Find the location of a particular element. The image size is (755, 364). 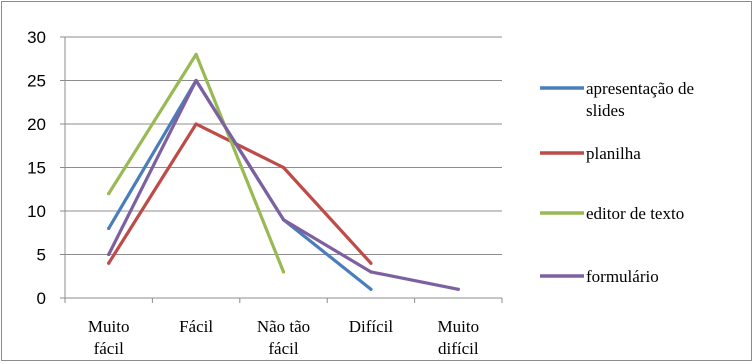

legend-label-line: planilha is located at coordinates (613, 153).